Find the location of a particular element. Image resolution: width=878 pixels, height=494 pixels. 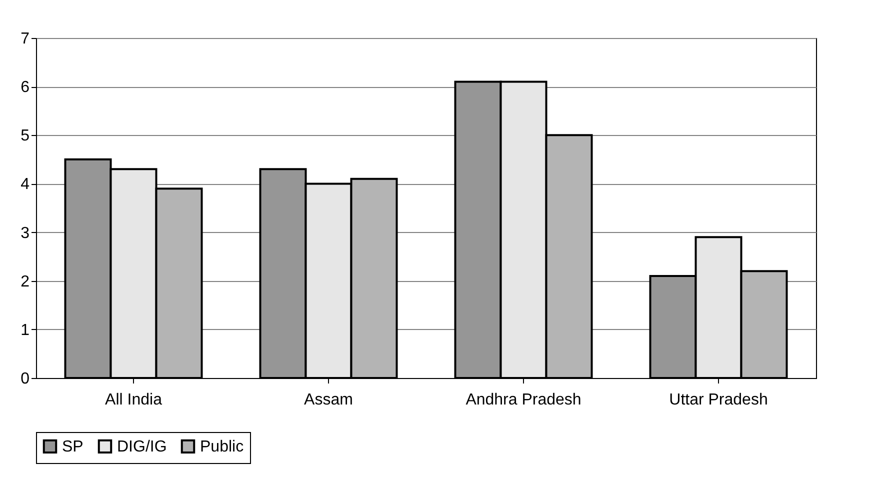

x-tick-label: Uttar Pradesh is located at coordinates (718, 400).